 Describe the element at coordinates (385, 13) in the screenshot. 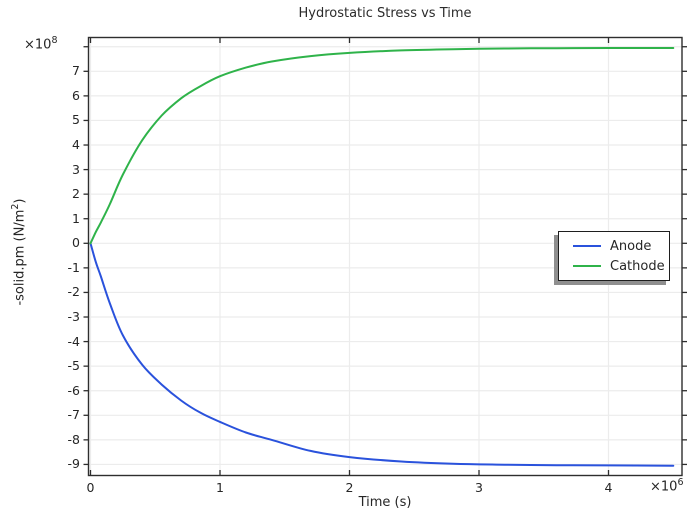

I see `chart-title: Hydrostatic Stress vs Time` at that location.